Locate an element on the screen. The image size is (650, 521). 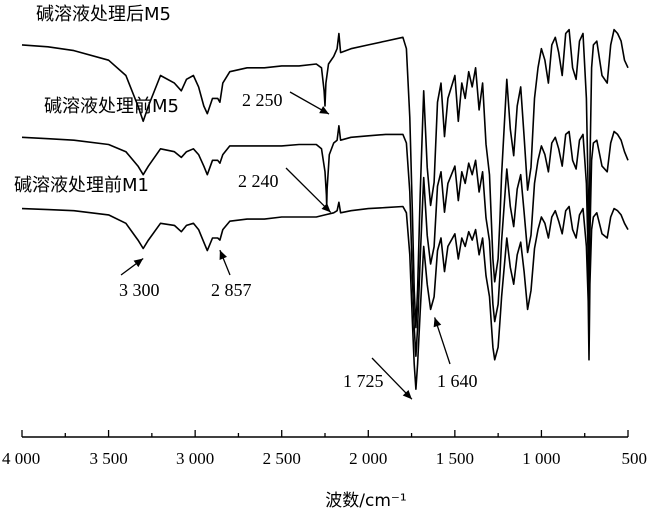
x-tick-label: 1 500 is located at coordinates (455, 458).